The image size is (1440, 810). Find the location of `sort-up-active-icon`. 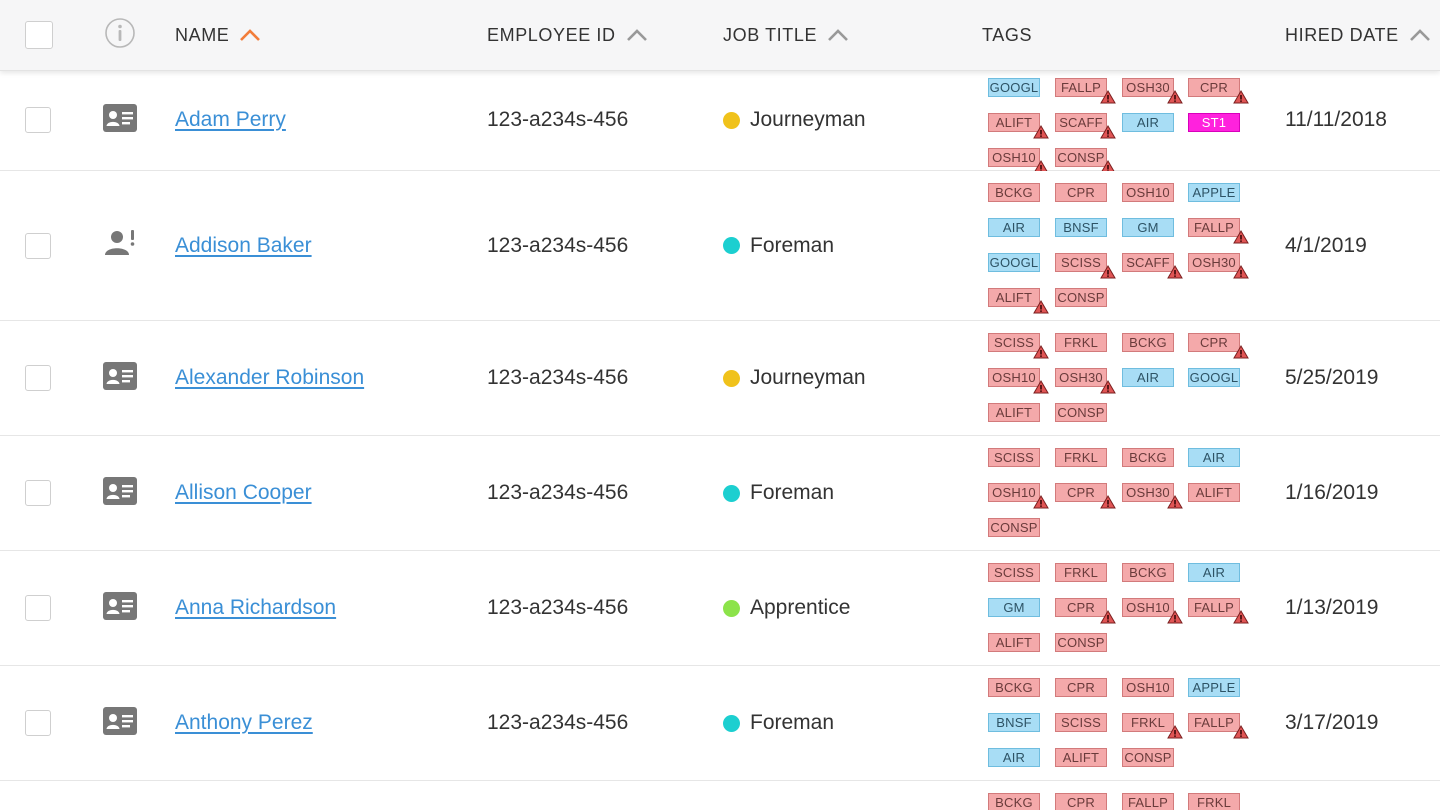

sort-up-active-icon is located at coordinates (250, 35).